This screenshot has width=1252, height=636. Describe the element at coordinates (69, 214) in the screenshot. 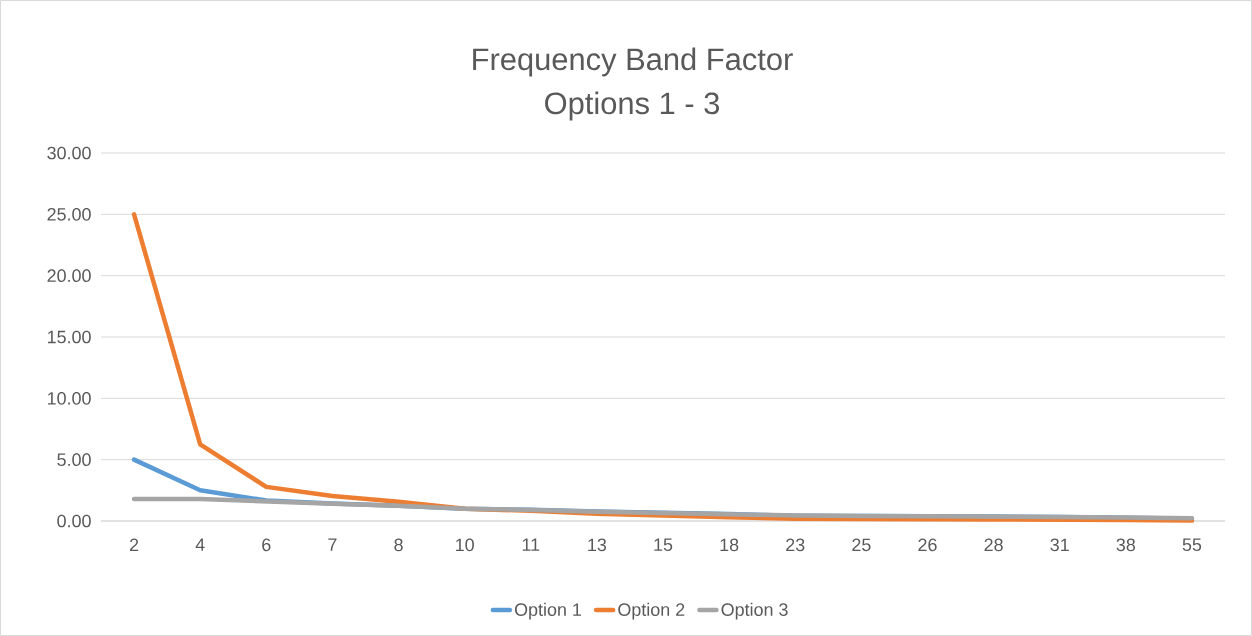

I see `y-tick-label: 25.00` at that location.